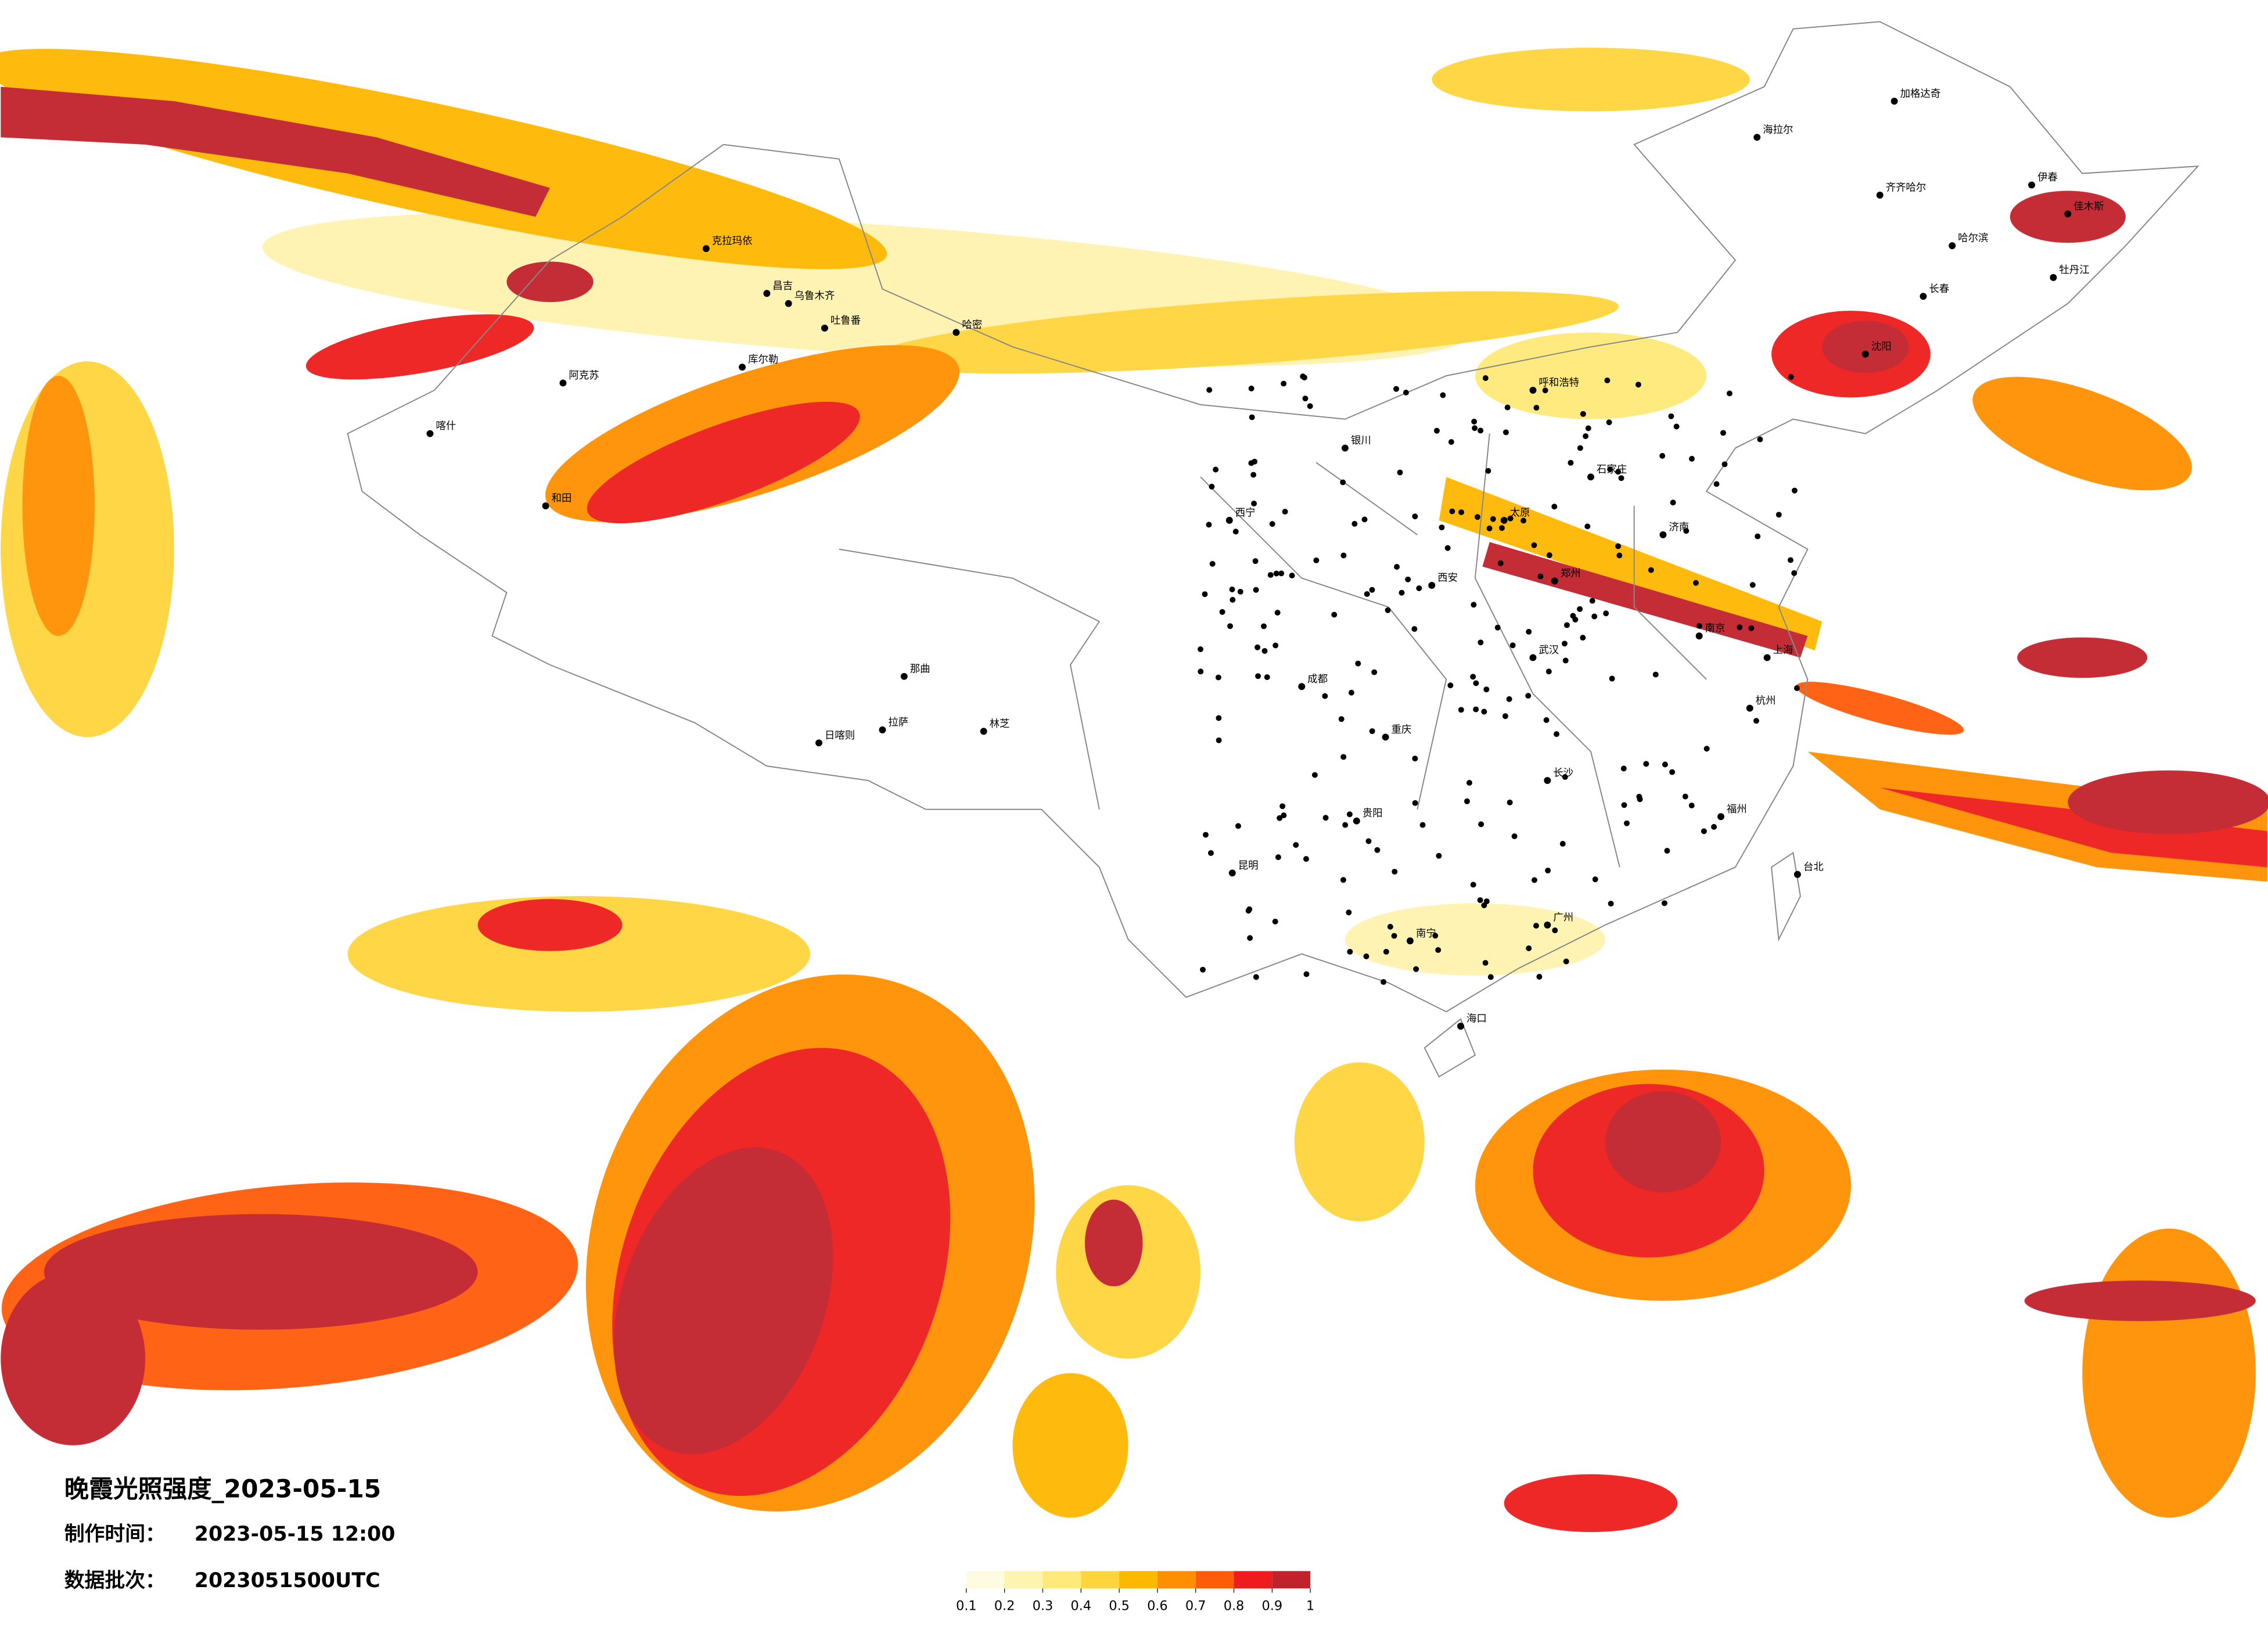  Describe the element at coordinates (446, 426) in the screenshot. I see `city-label: 喀什` at that location.